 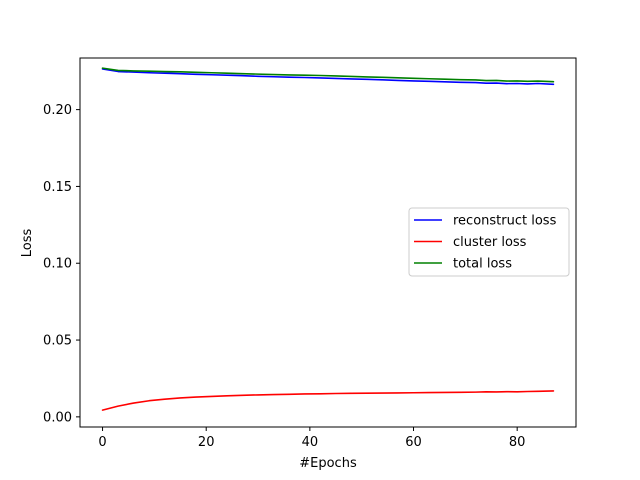 I want to click on y-tick-label: 0.00, so click(x=57, y=417).